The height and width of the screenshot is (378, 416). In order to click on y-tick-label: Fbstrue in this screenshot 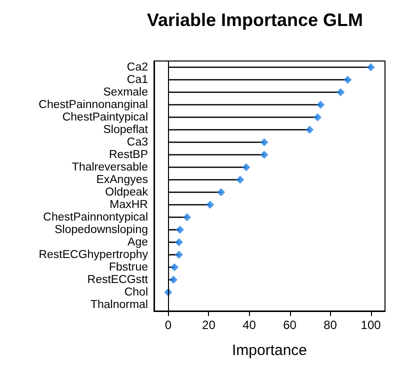, I will do `click(128, 267)`.